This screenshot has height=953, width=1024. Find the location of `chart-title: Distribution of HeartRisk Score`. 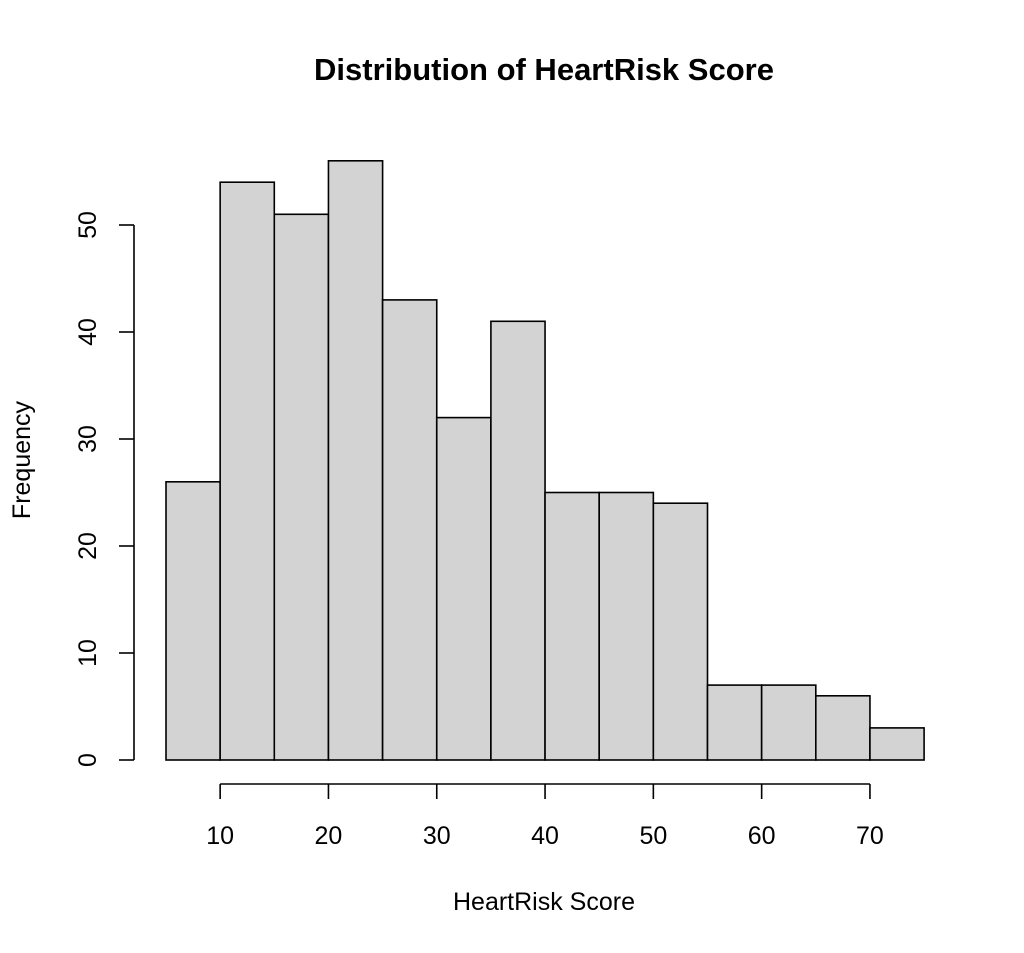

chart-title: Distribution of HeartRisk Score is located at coordinates (544, 69).